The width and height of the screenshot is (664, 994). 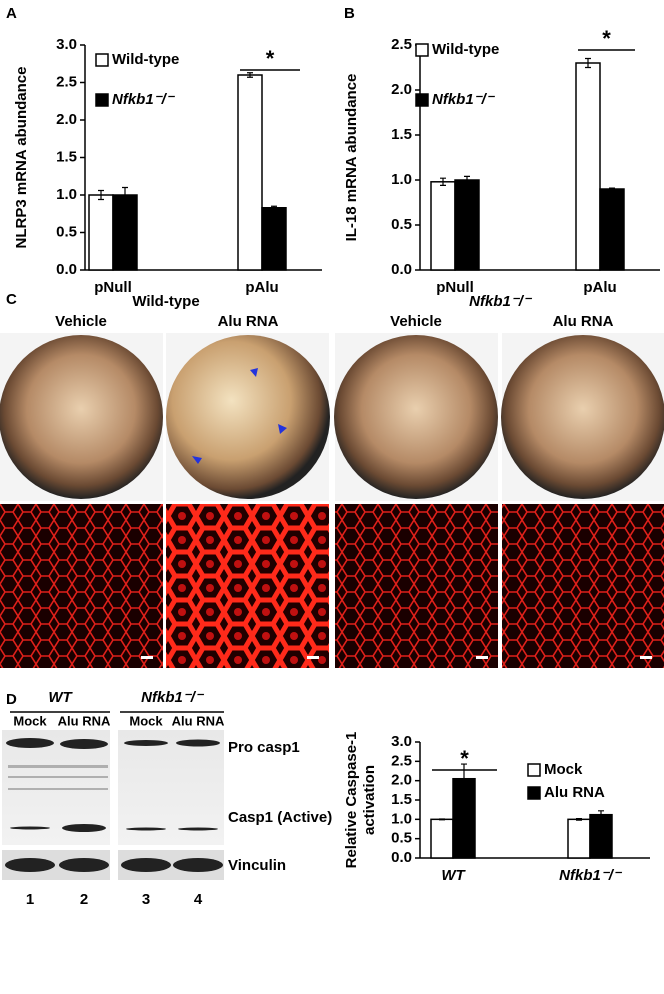 I want to click on lane-number: 2, so click(x=84, y=899).